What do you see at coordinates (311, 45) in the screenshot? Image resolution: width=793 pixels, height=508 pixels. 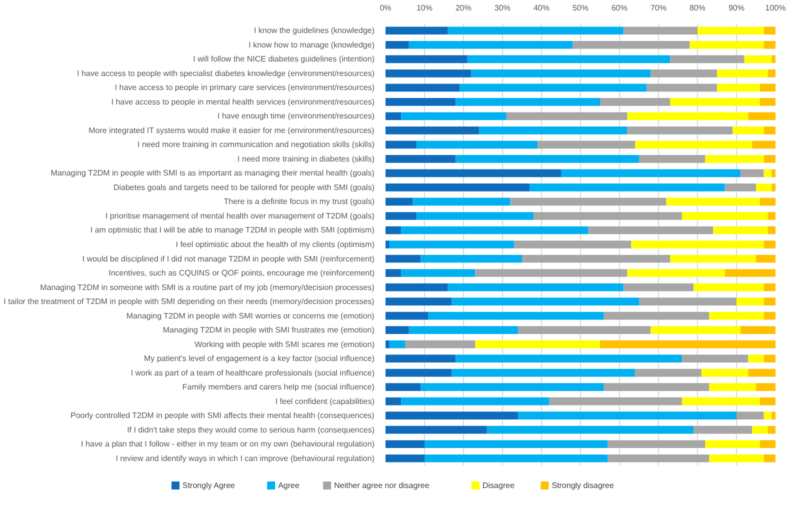 I see `y-tick-label: I know how to manage (knowledge)` at bounding box center [311, 45].